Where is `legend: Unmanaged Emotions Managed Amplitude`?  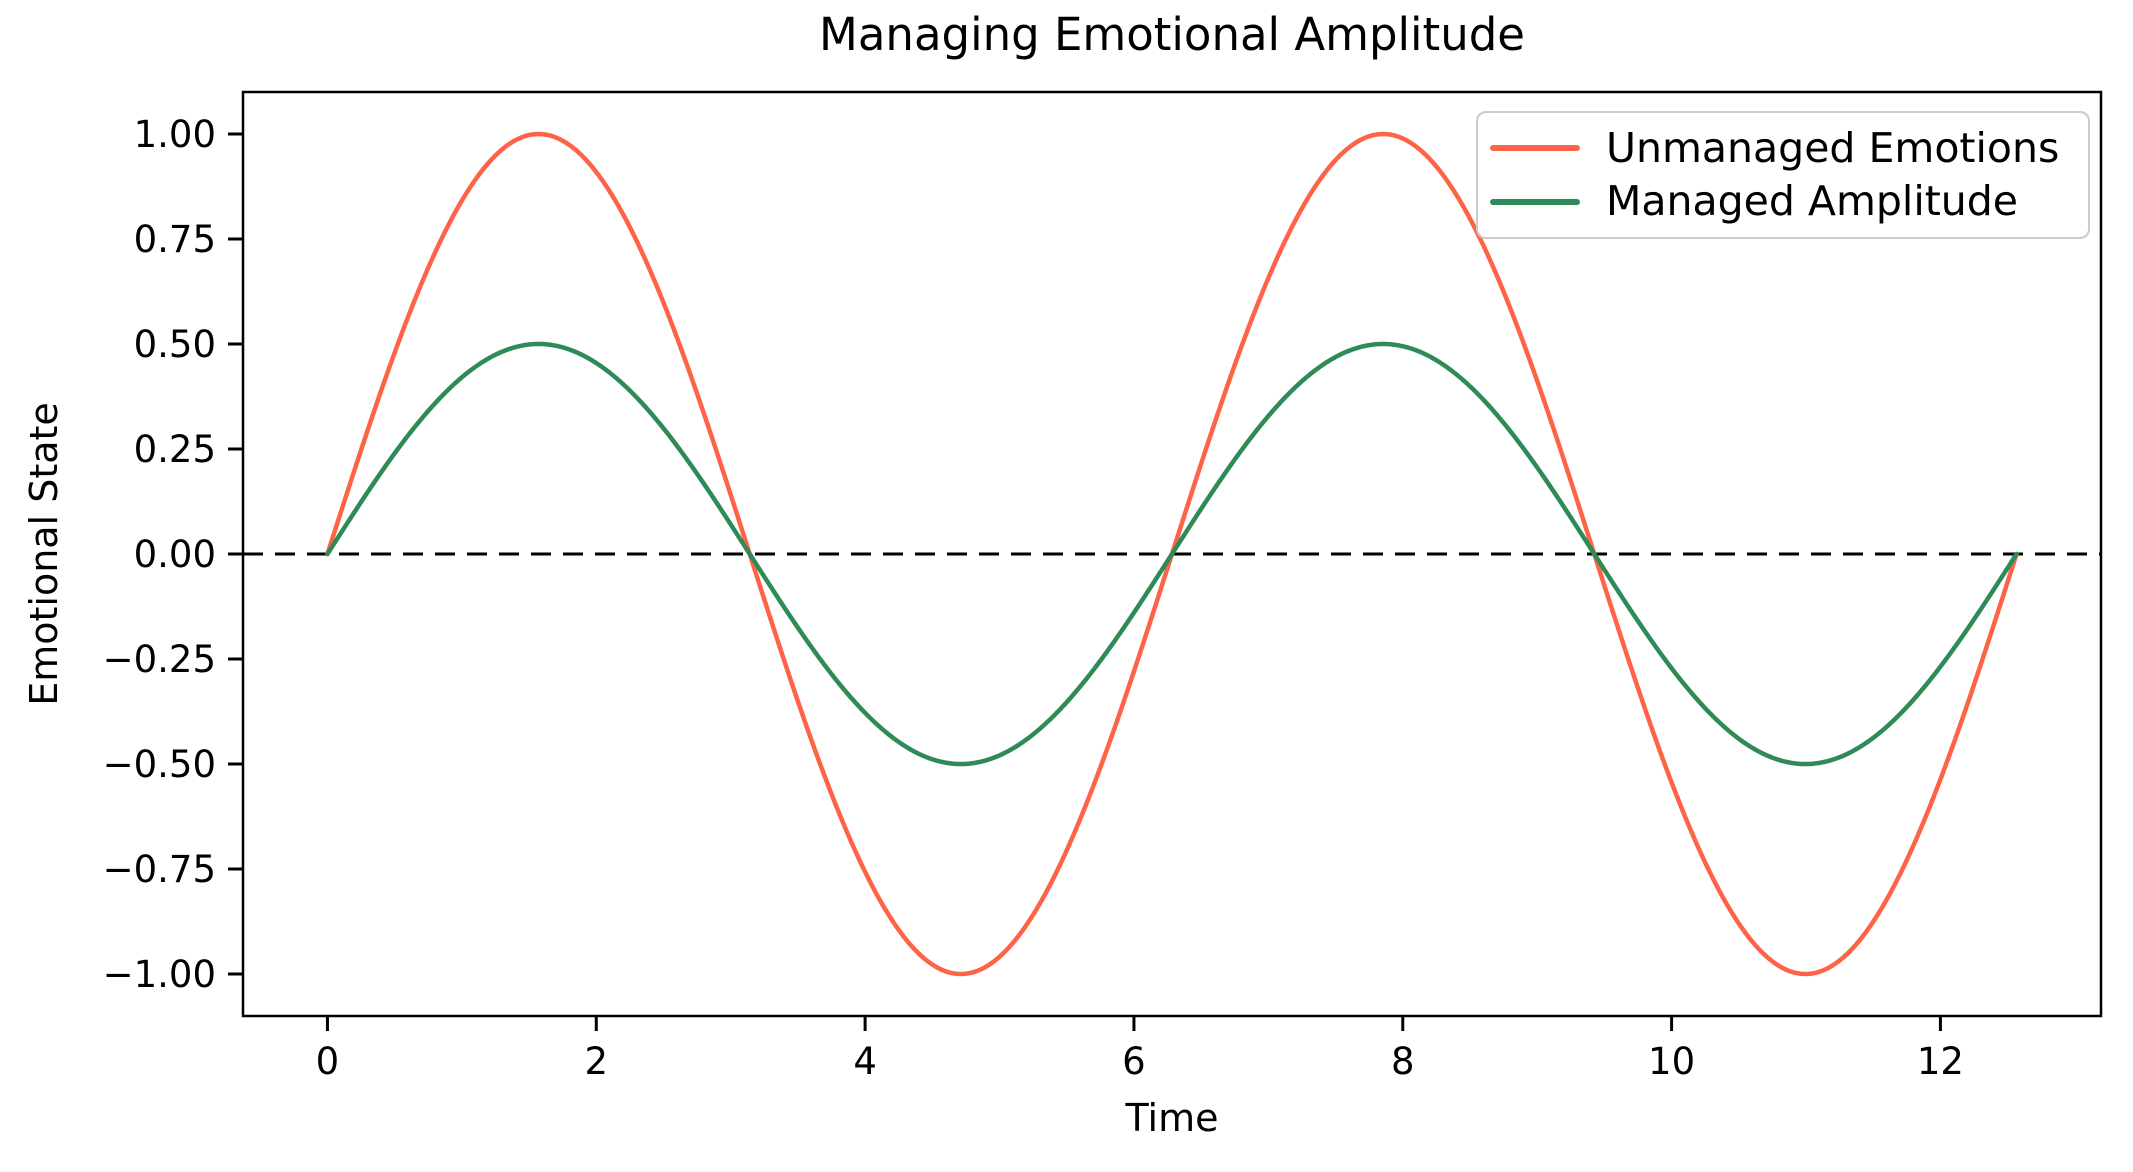 legend: Unmanaged Emotions Managed Amplitude is located at coordinates (1783, 175).